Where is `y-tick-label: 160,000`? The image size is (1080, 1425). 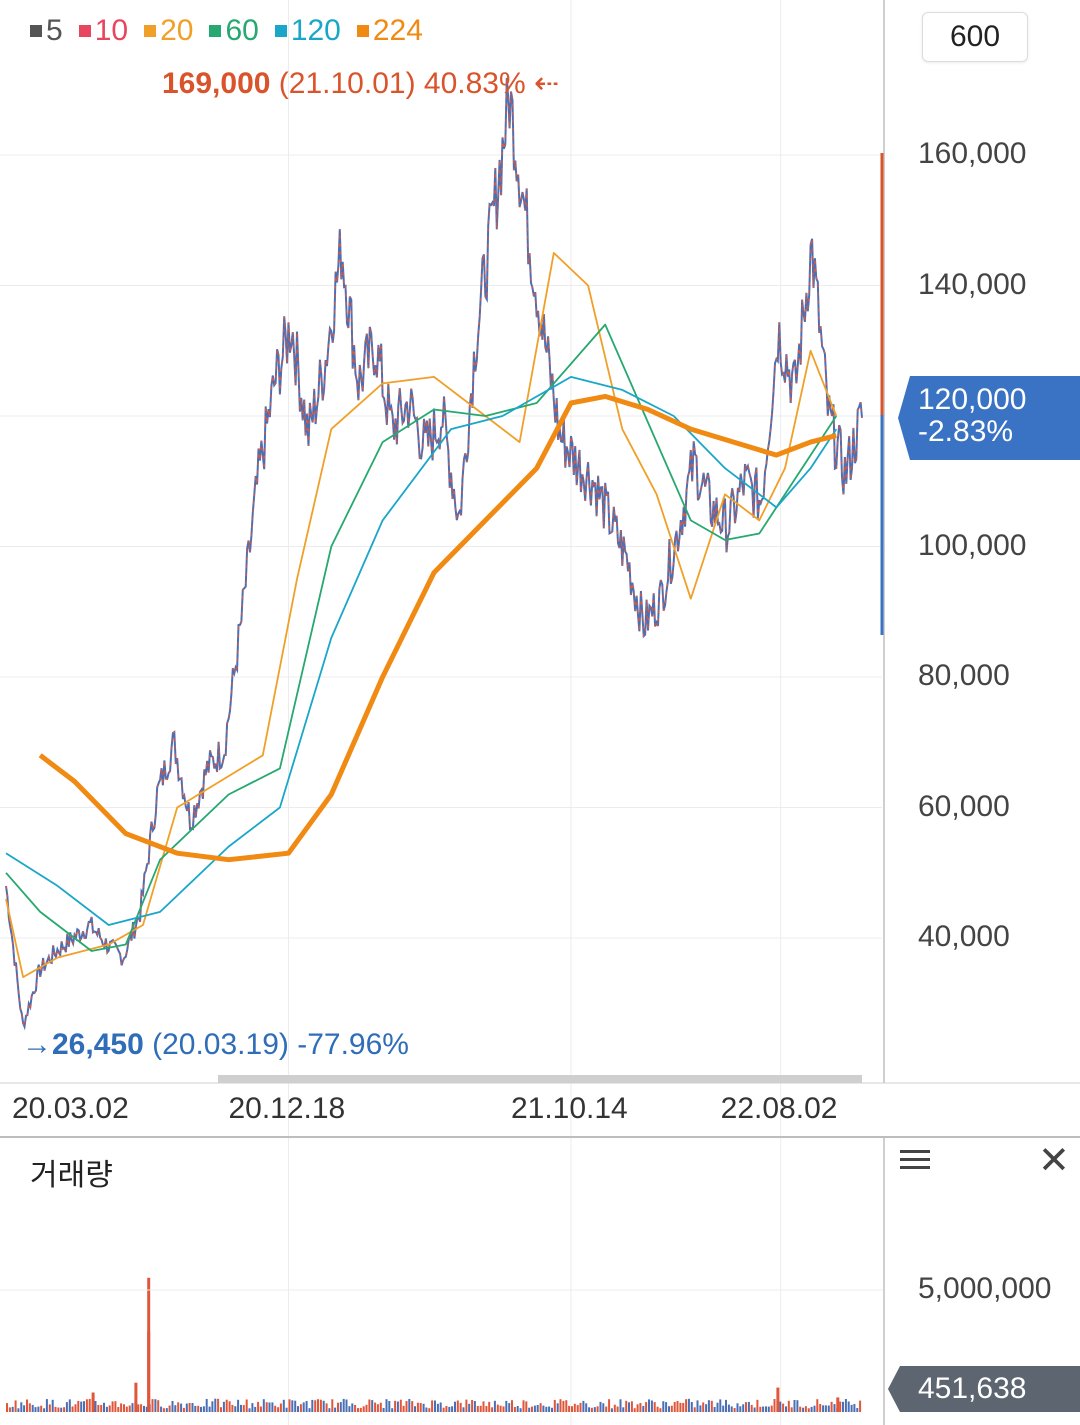
y-tick-label: 160,000 is located at coordinates (972, 153).